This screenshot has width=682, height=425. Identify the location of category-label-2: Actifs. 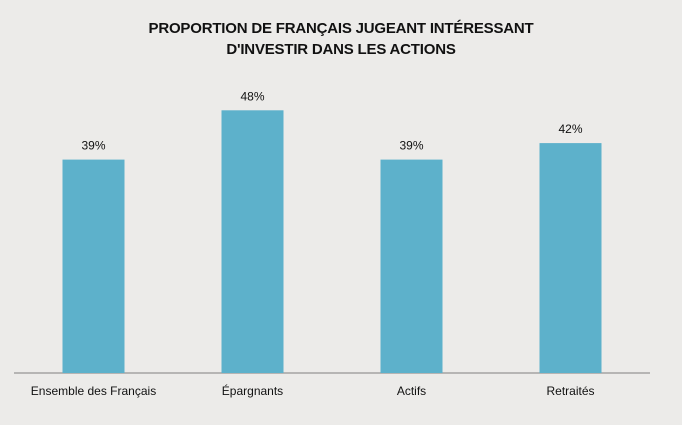
(411, 391).